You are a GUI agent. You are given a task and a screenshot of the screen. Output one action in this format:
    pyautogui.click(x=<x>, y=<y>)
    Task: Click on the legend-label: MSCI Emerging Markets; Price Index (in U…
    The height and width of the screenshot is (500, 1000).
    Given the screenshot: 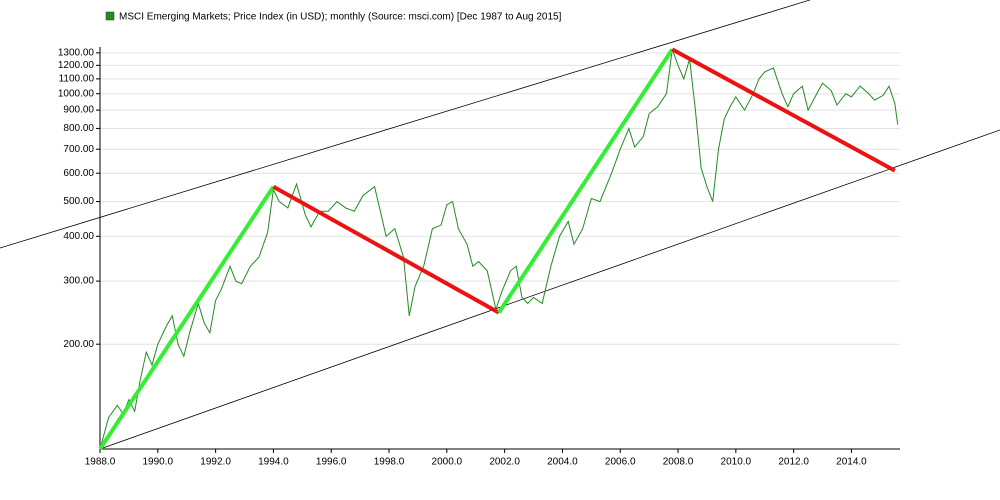 What is the action you would take?
    pyautogui.click(x=340, y=17)
    